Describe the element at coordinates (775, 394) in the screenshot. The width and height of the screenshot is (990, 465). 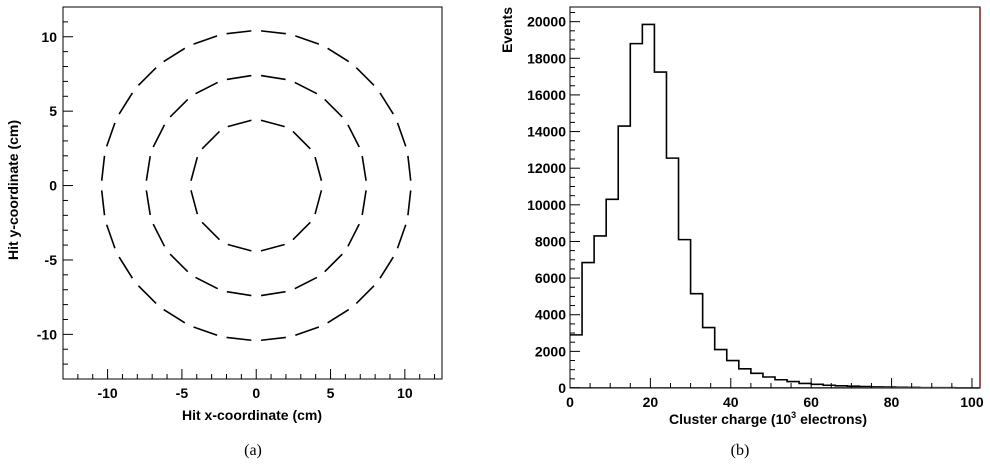
I see `x-axis-ticks: 0 20 40 60 80 100` at that location.